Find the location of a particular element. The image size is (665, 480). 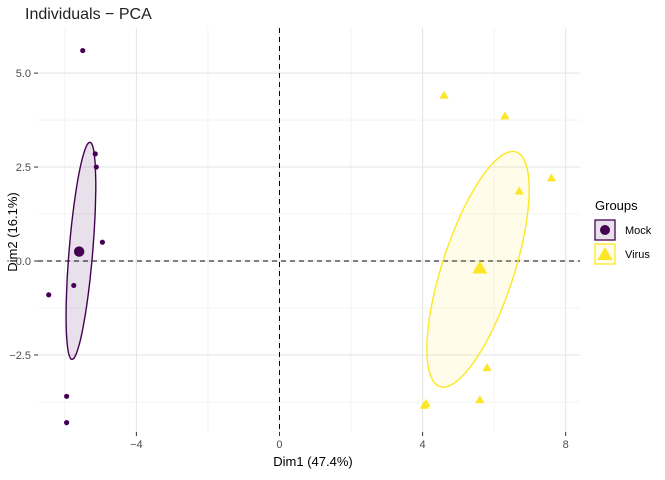

legend-label-virus: Virus is located at coordinates (637, 255).